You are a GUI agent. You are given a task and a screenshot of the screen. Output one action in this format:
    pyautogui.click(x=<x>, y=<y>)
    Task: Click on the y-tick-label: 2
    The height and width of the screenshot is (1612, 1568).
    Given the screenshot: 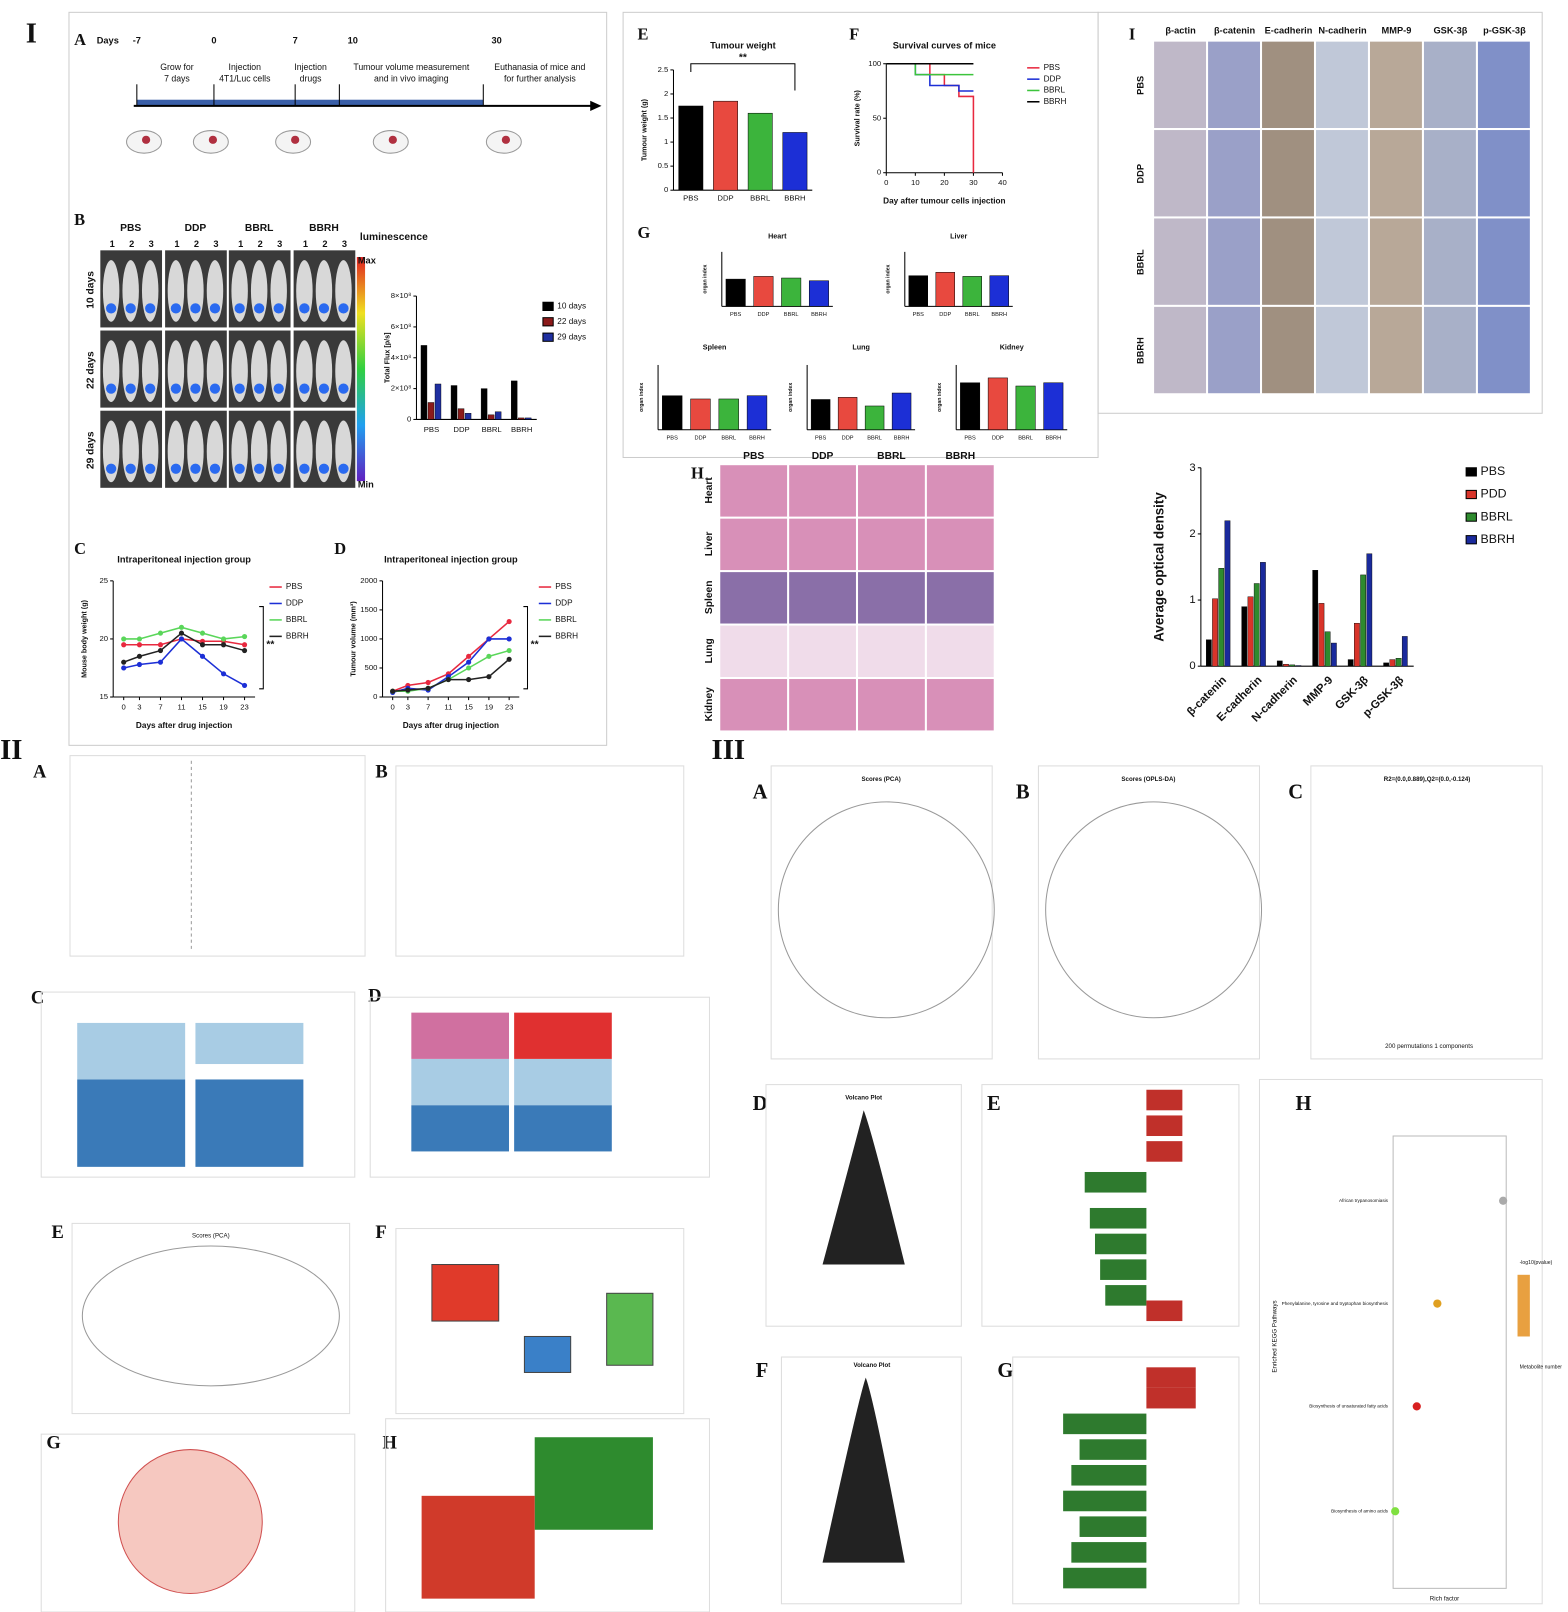 What is the action you would take?
    pyautogui.click(x=1192, y=534)
    